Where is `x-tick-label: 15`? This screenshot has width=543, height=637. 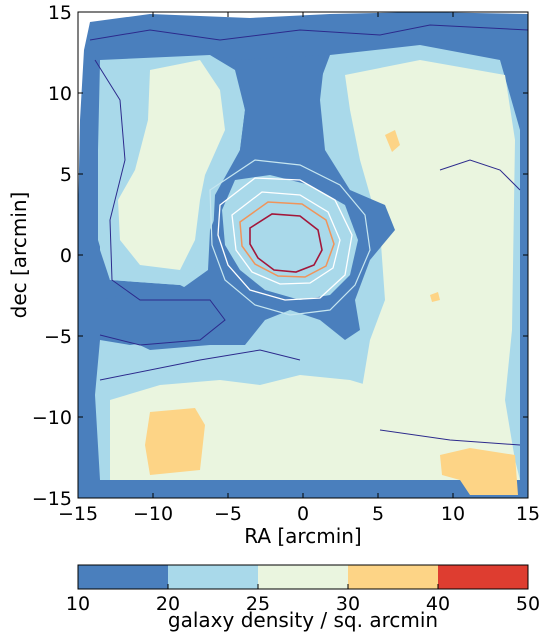
x-tick-label: 15 is located at coordinates (528, 514).